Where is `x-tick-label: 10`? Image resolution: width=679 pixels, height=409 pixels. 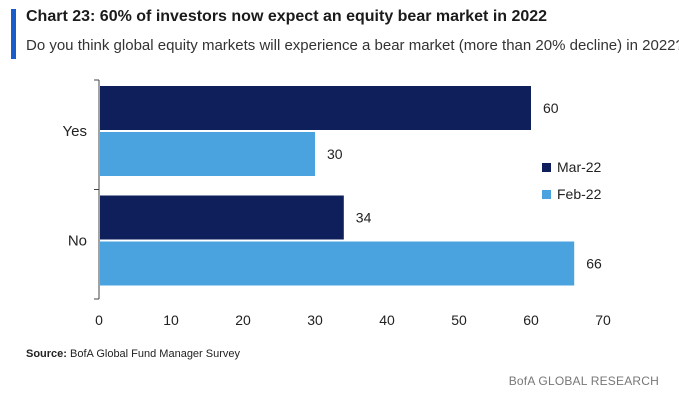
x-tick-label: 10 is located at coordinates (171, 320).